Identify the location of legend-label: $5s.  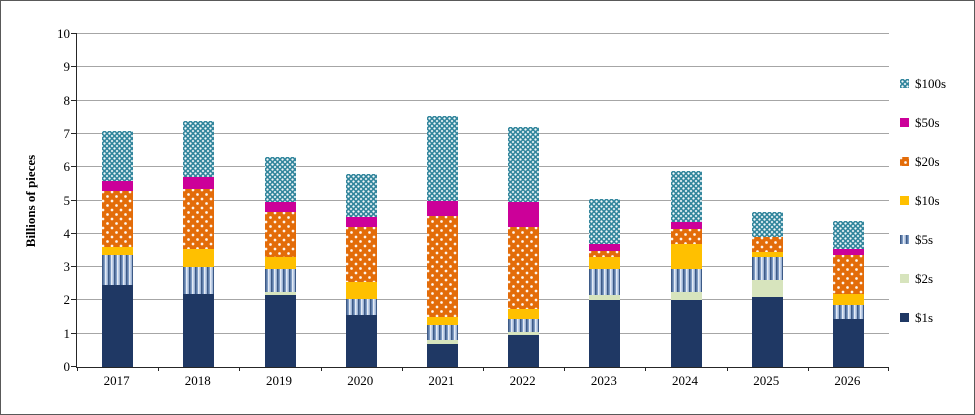
(924, 239).